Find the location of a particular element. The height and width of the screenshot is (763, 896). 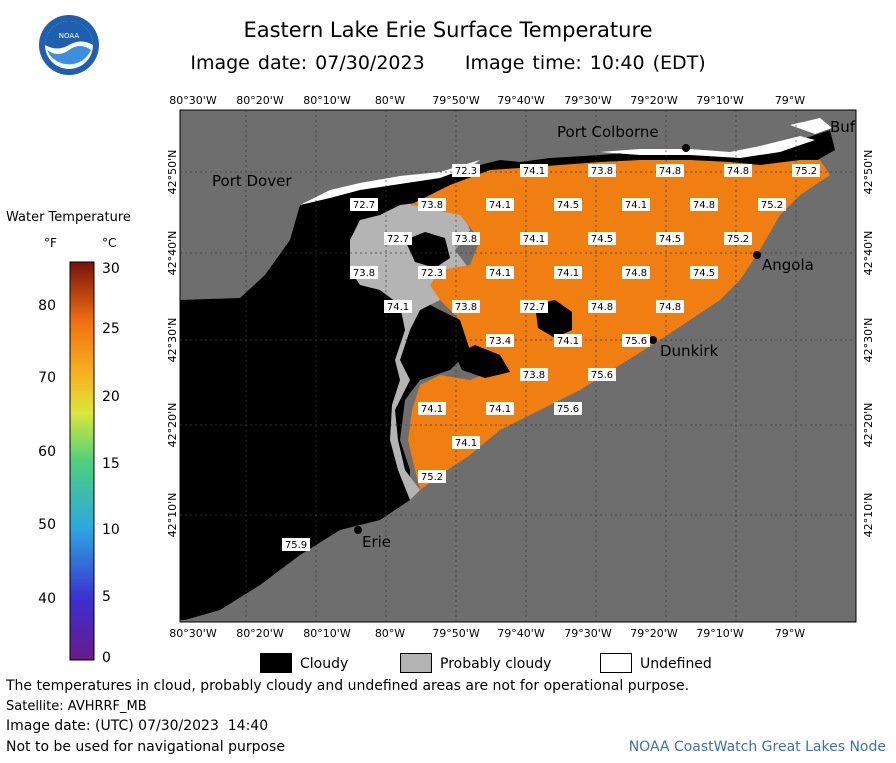

left-tick: 42°20'N is located at coordinates (172, 425).